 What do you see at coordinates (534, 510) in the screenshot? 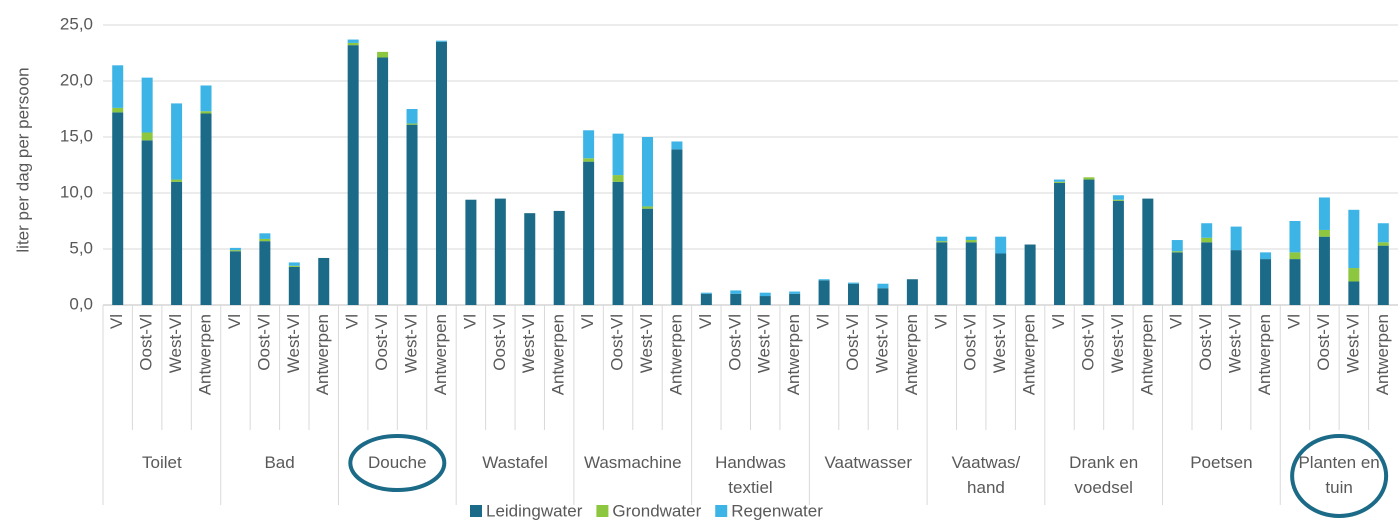
I see `legend-label: Leidingwater` at bounding box center [534, 510].